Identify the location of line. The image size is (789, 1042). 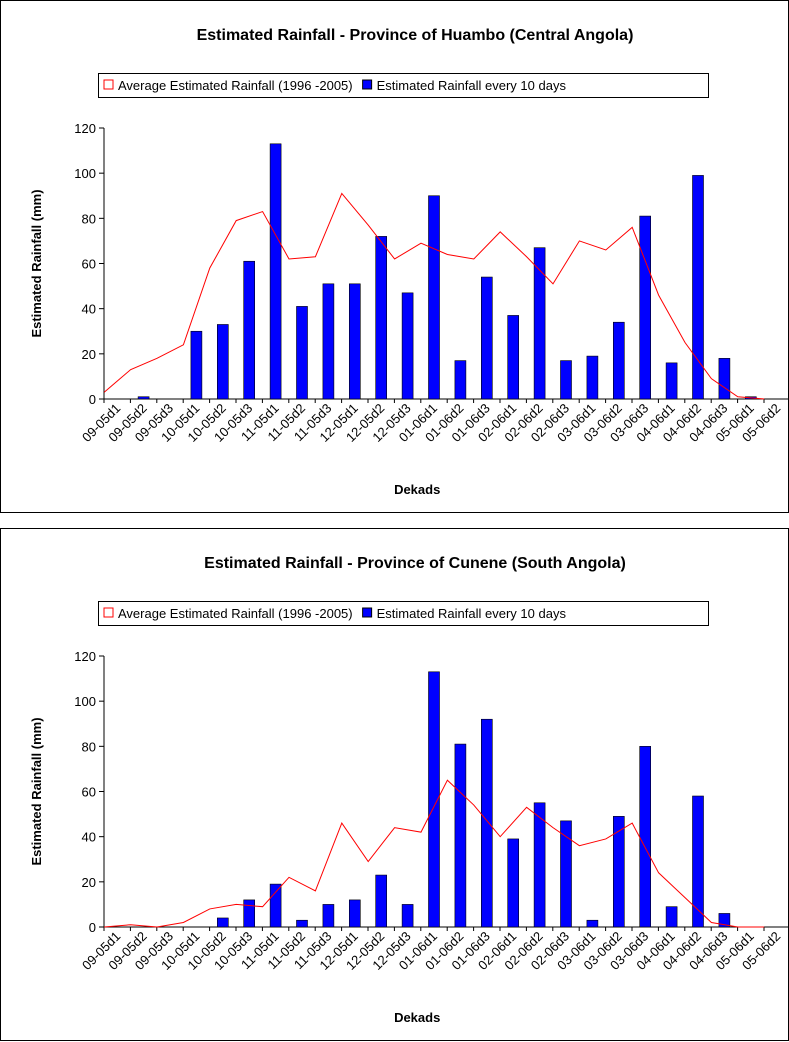
(434, 853).